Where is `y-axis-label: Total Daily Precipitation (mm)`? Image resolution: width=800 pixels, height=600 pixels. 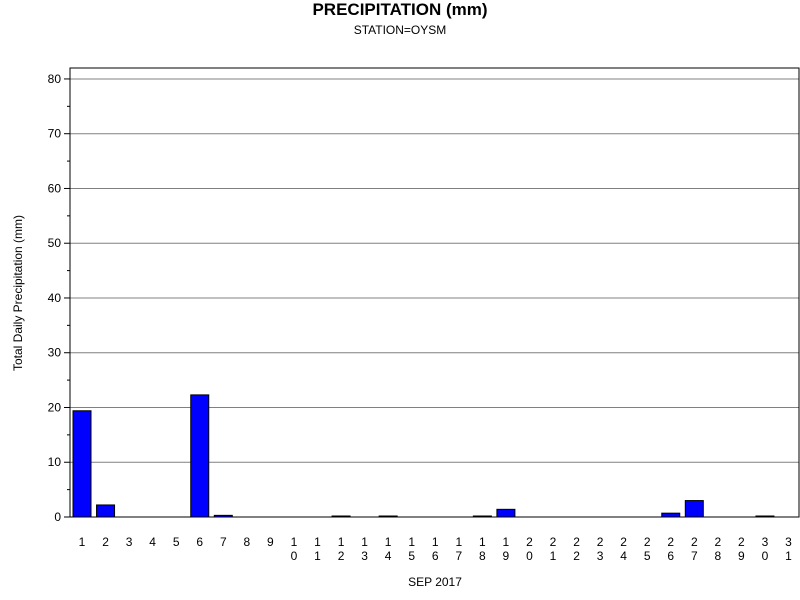
y-axis-label: Total Daily Precipitation (mm) is located at coordinates (18, 293).